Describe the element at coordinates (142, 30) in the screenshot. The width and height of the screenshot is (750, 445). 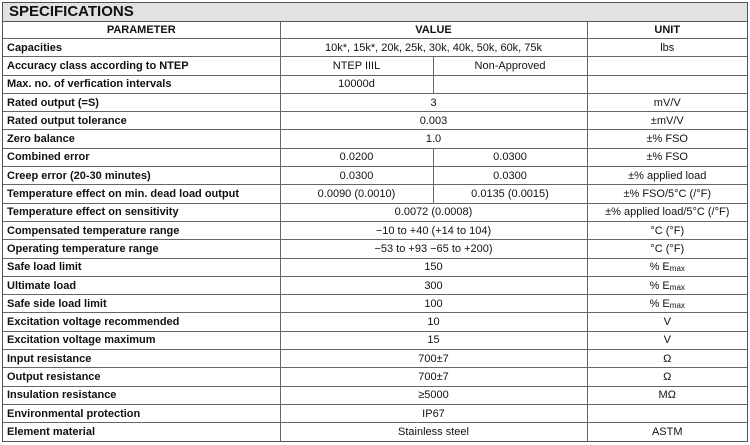
I see `header-parameter: PARAMETER` at that location.